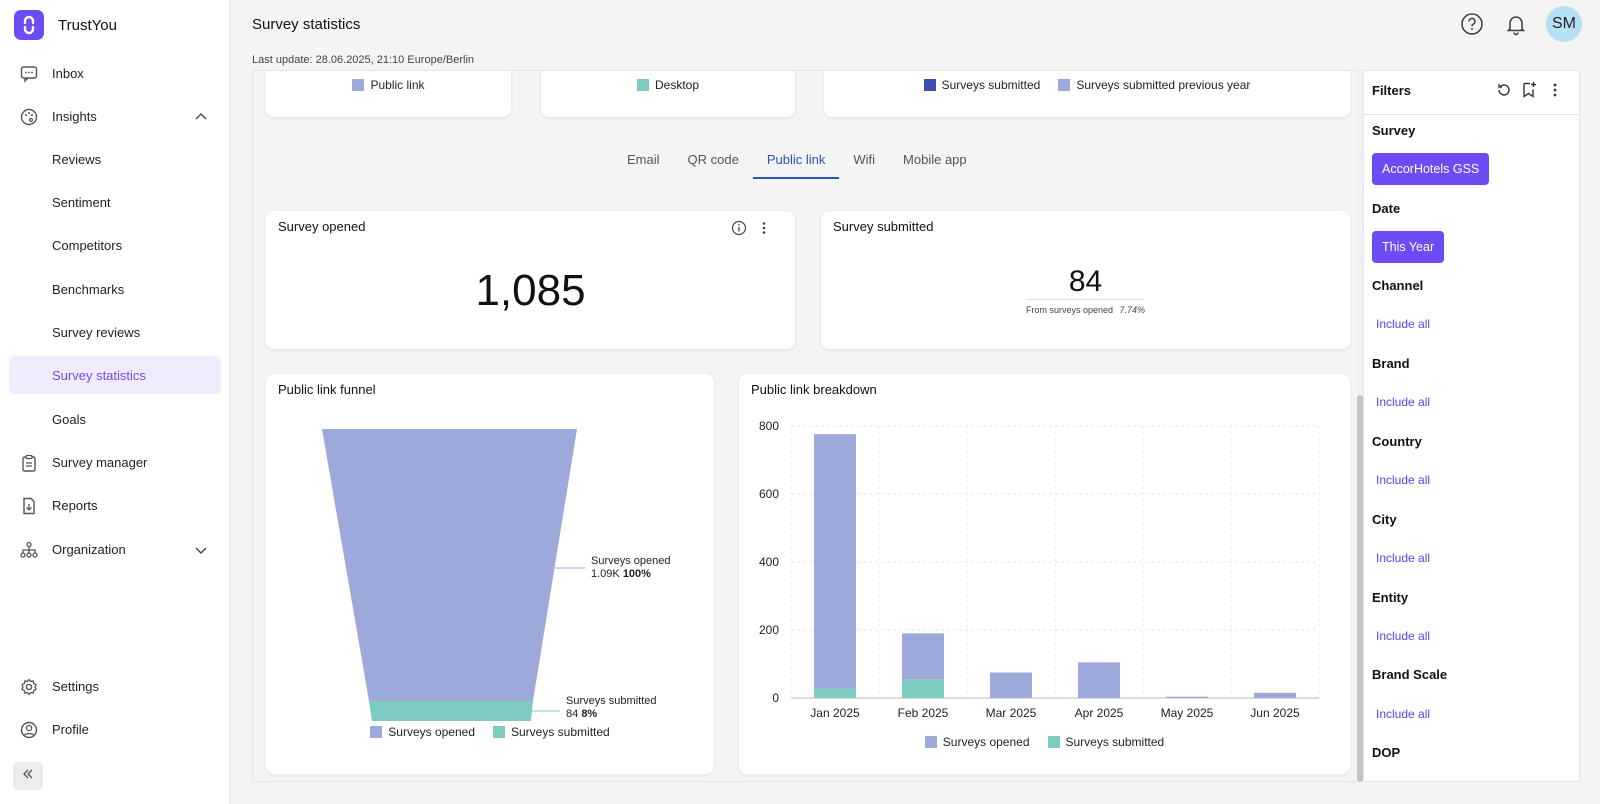  I want to click on info-icon, so click(739, 230).